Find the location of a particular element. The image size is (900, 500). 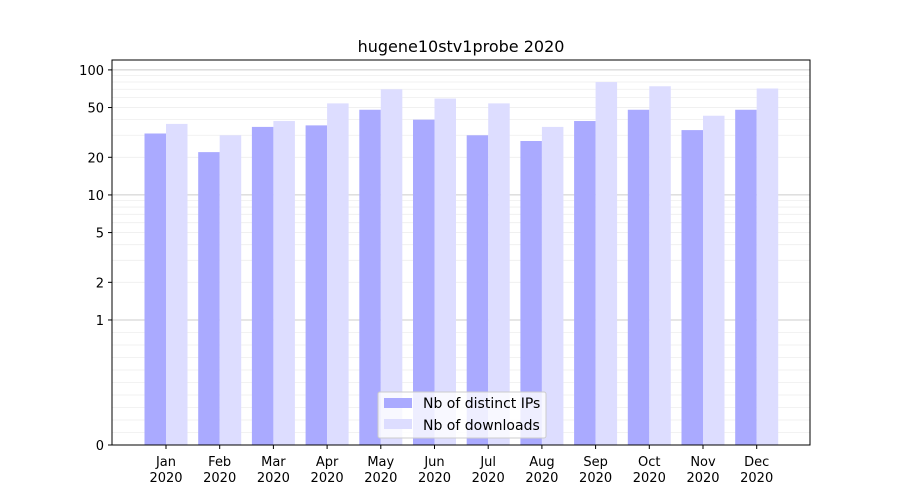

legend-label-ips: Nb of distinct IPs is located at coordinates (481, 404).